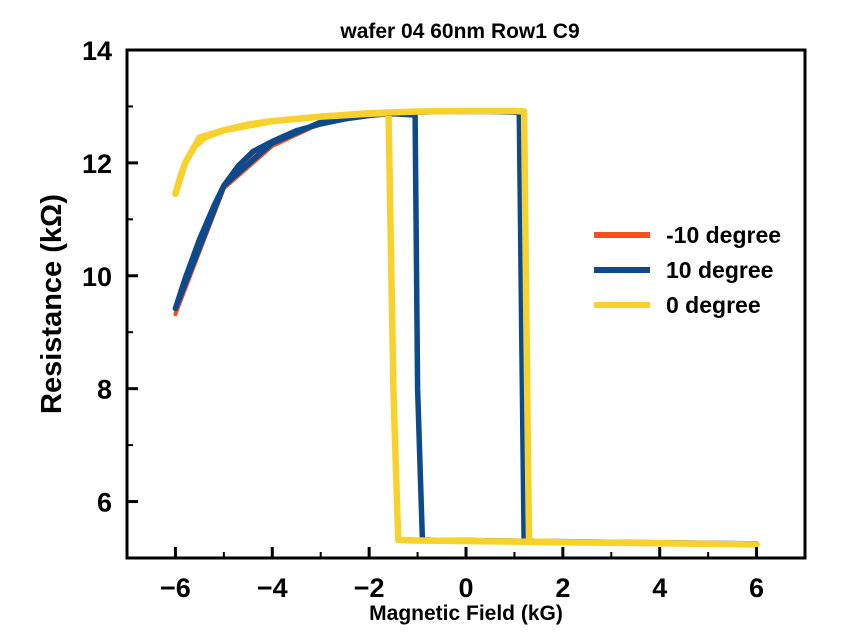  What do you see at coordinates (465, 588) in the screenshot?
I see `x-tick-label: 0` at bounding box center [465, 588].